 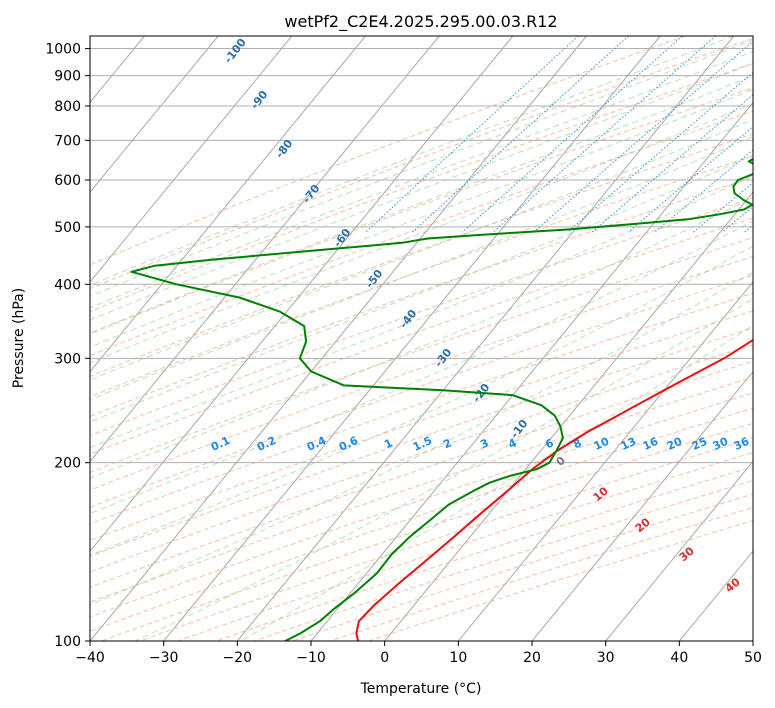 What do you see at coordinates (443, 358) in the screenshot?
I see `dry-adiabat-label: -30` at bounding box center [443, 358].